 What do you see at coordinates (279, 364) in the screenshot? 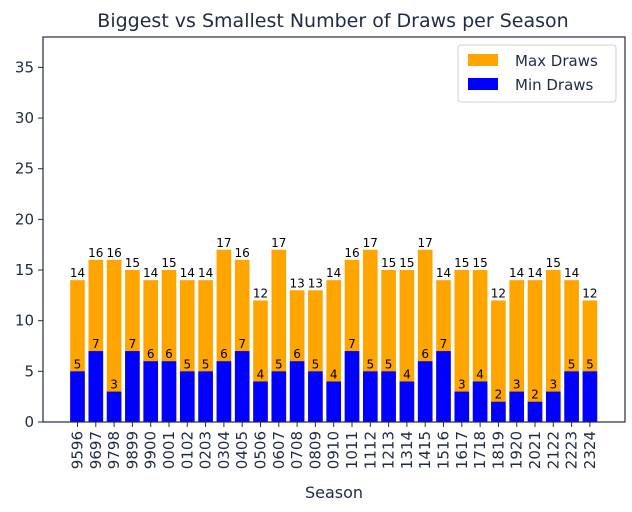
I see `bar-label-min-0607: 5` at bounding box center [279, 364].